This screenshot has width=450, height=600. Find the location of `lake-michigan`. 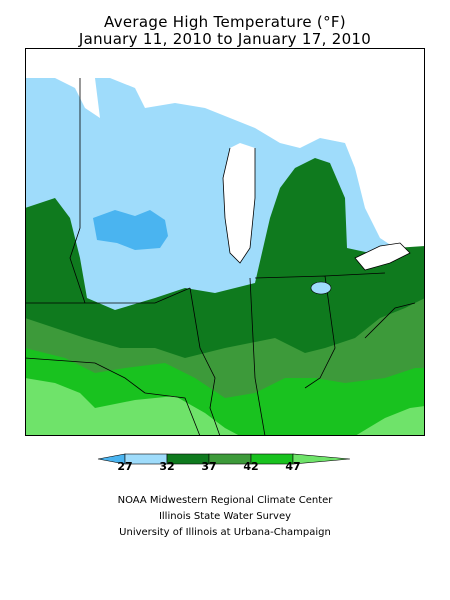

lake-michigan is located at coordinates (239, 203).